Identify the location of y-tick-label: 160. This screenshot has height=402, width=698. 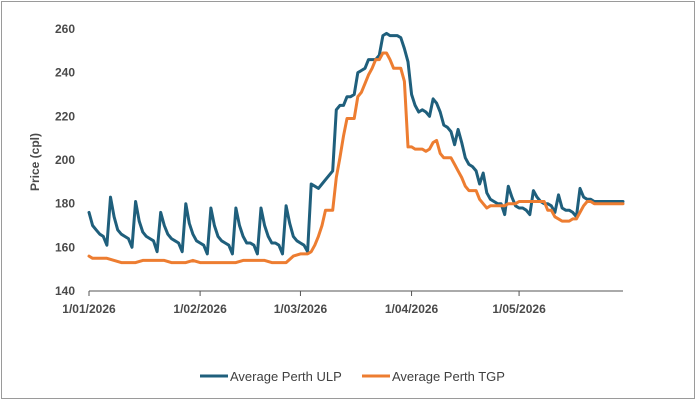
(65, 247).